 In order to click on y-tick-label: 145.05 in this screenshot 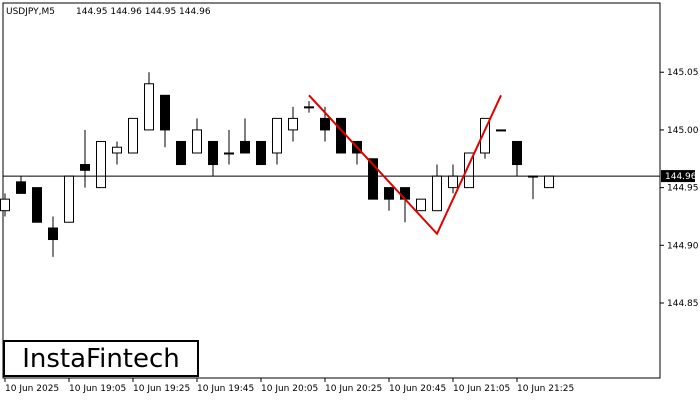, I will do `click(683, 73)`.